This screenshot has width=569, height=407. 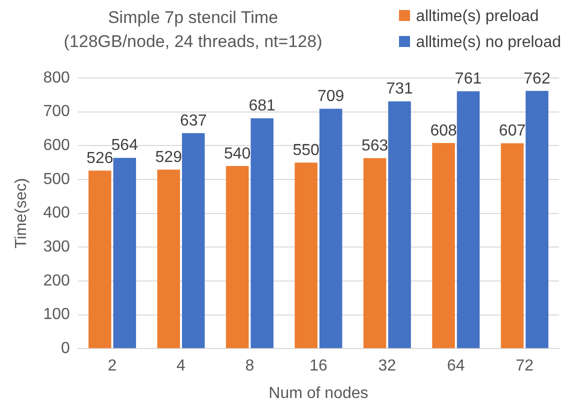 I want to click on data-label: 637, so click(x=193, y=121).